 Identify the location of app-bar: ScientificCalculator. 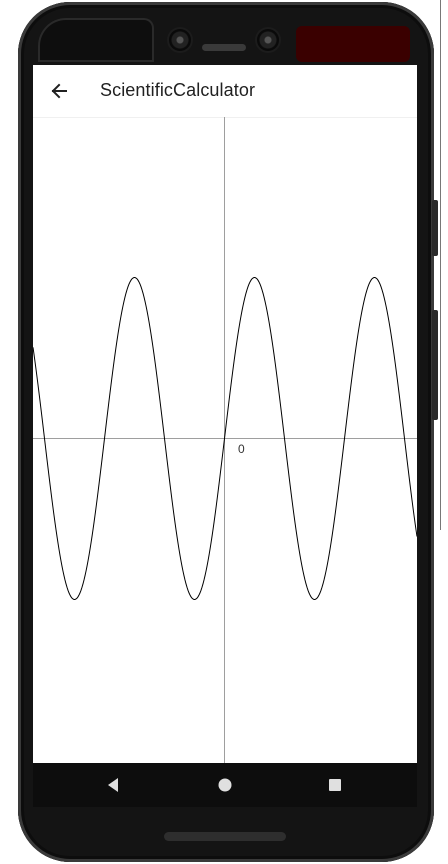
(225, 91).